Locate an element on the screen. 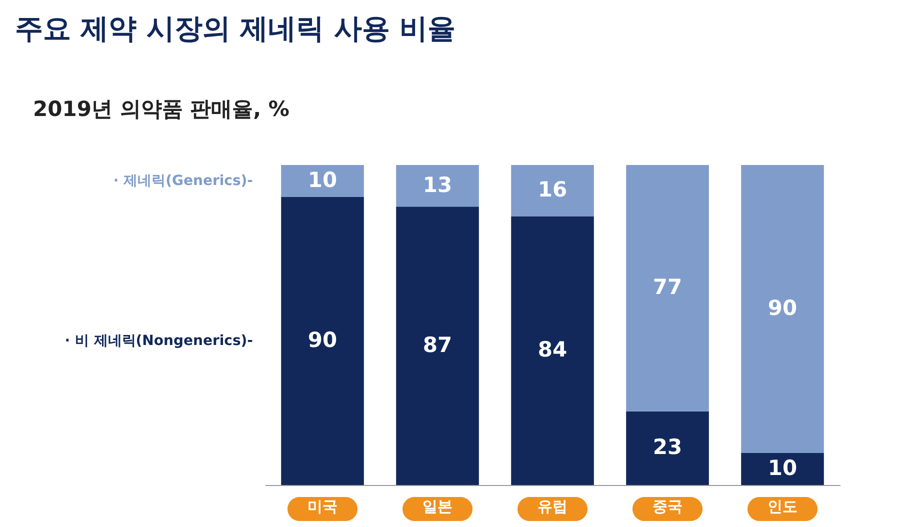 This screenshot has height=527, width=900. chart-title: 주요 제약 시장의 제네릭 사용 비율 is located at coordinates (235, 28).